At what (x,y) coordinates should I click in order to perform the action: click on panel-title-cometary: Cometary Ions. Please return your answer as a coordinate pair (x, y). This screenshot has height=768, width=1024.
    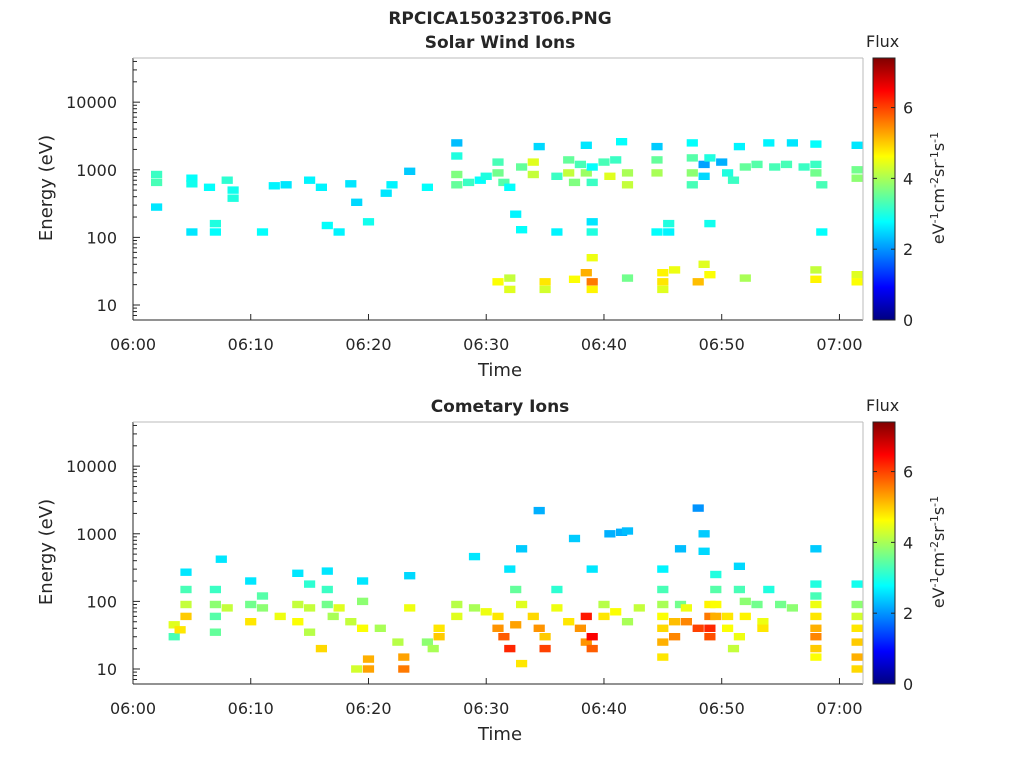
    Looking at the image, I should click on (500, 407).